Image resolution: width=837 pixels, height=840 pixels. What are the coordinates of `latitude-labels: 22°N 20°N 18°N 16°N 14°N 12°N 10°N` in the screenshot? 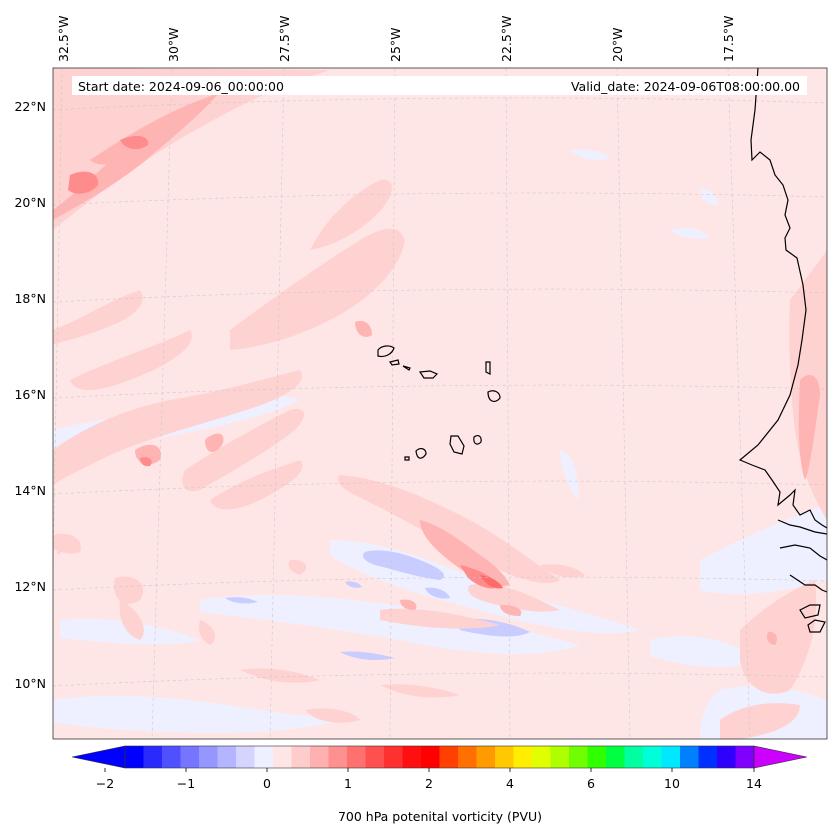 It's located at (30, 395).